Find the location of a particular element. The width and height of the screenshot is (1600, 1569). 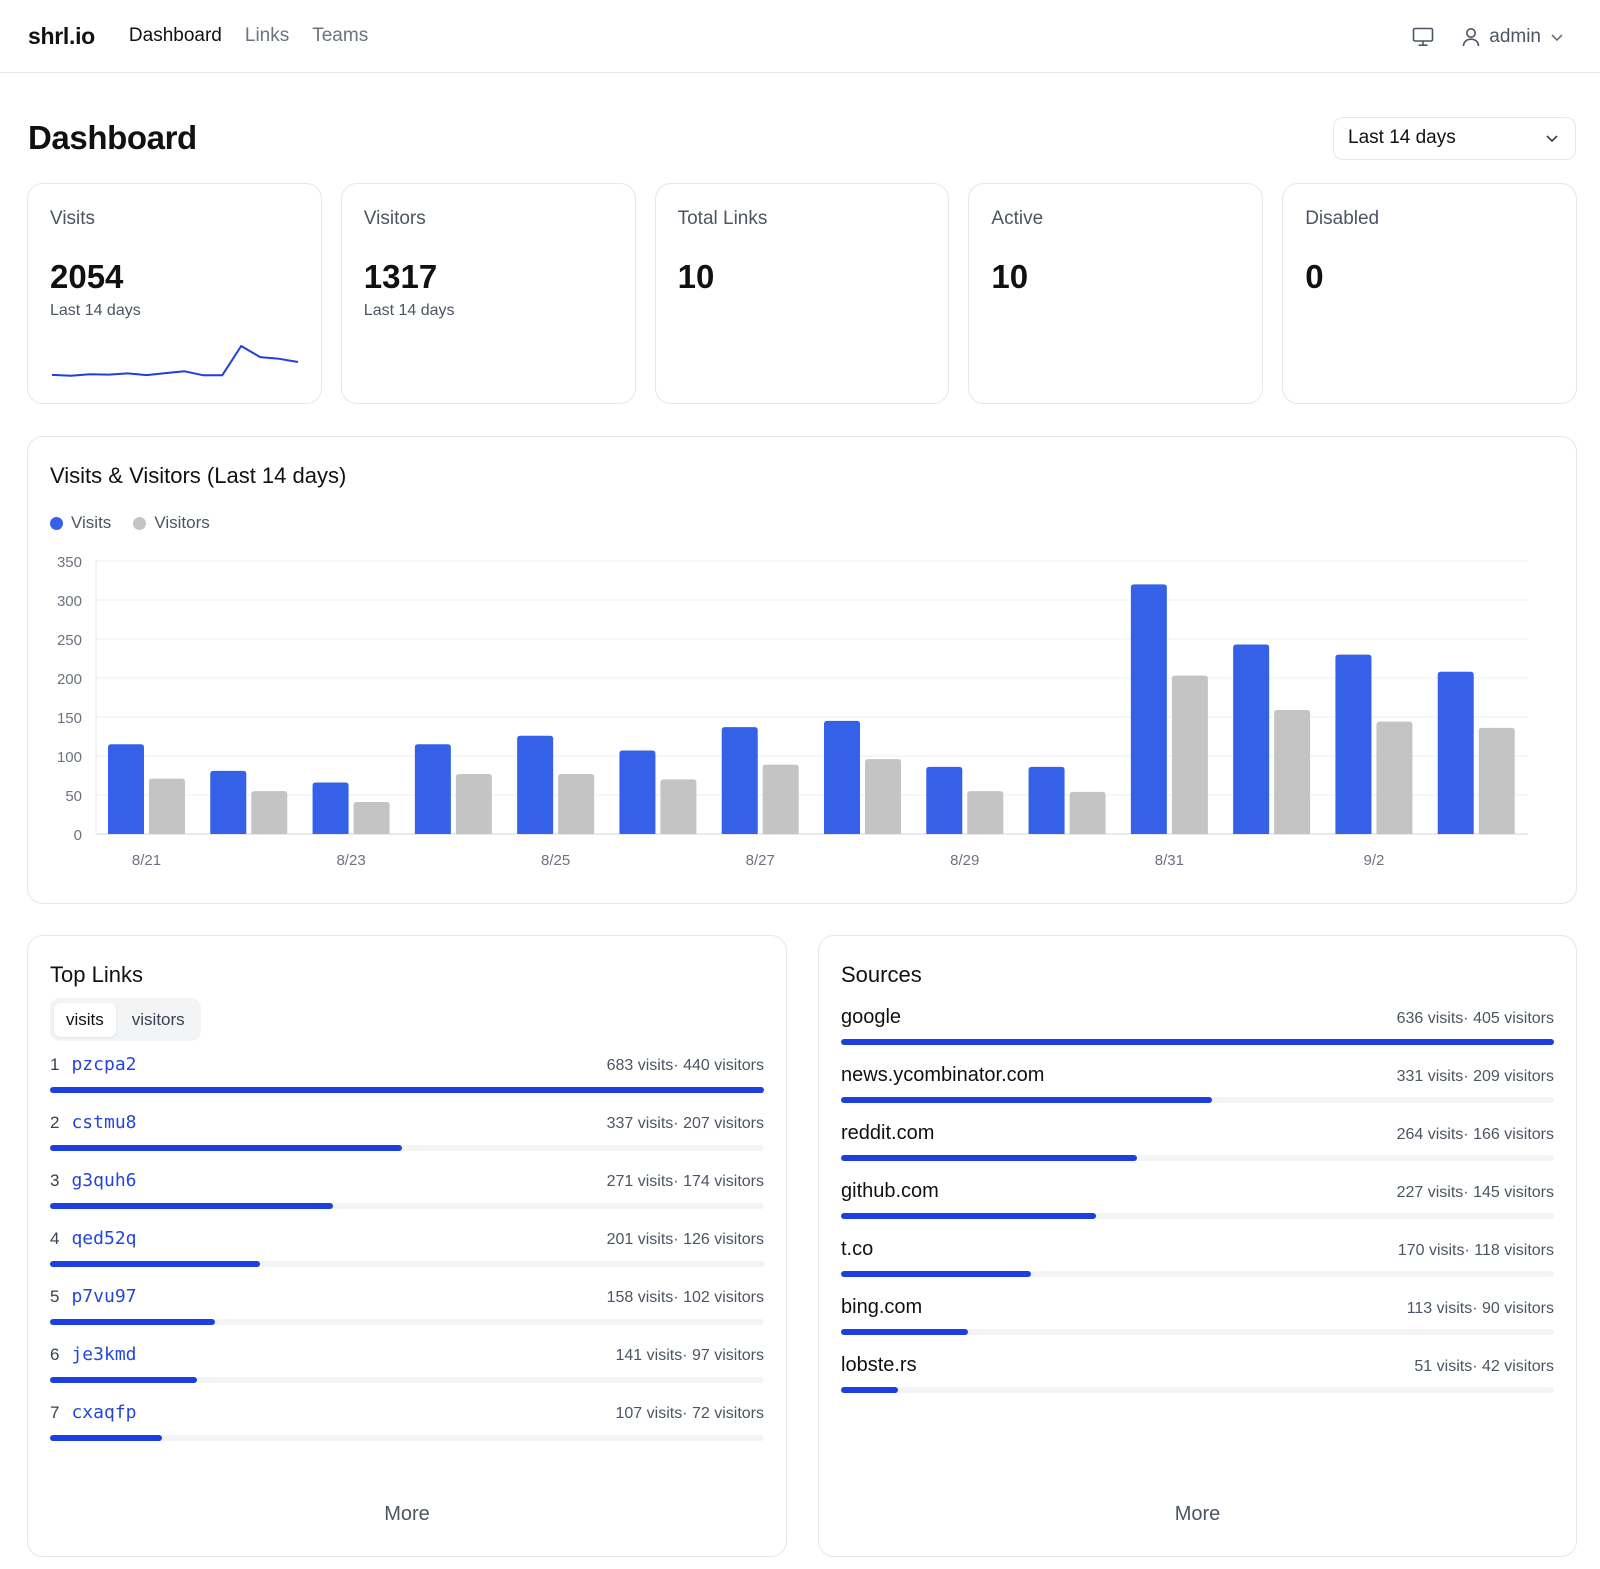

nav-links-page: Links is located at coordinates (267, 35).